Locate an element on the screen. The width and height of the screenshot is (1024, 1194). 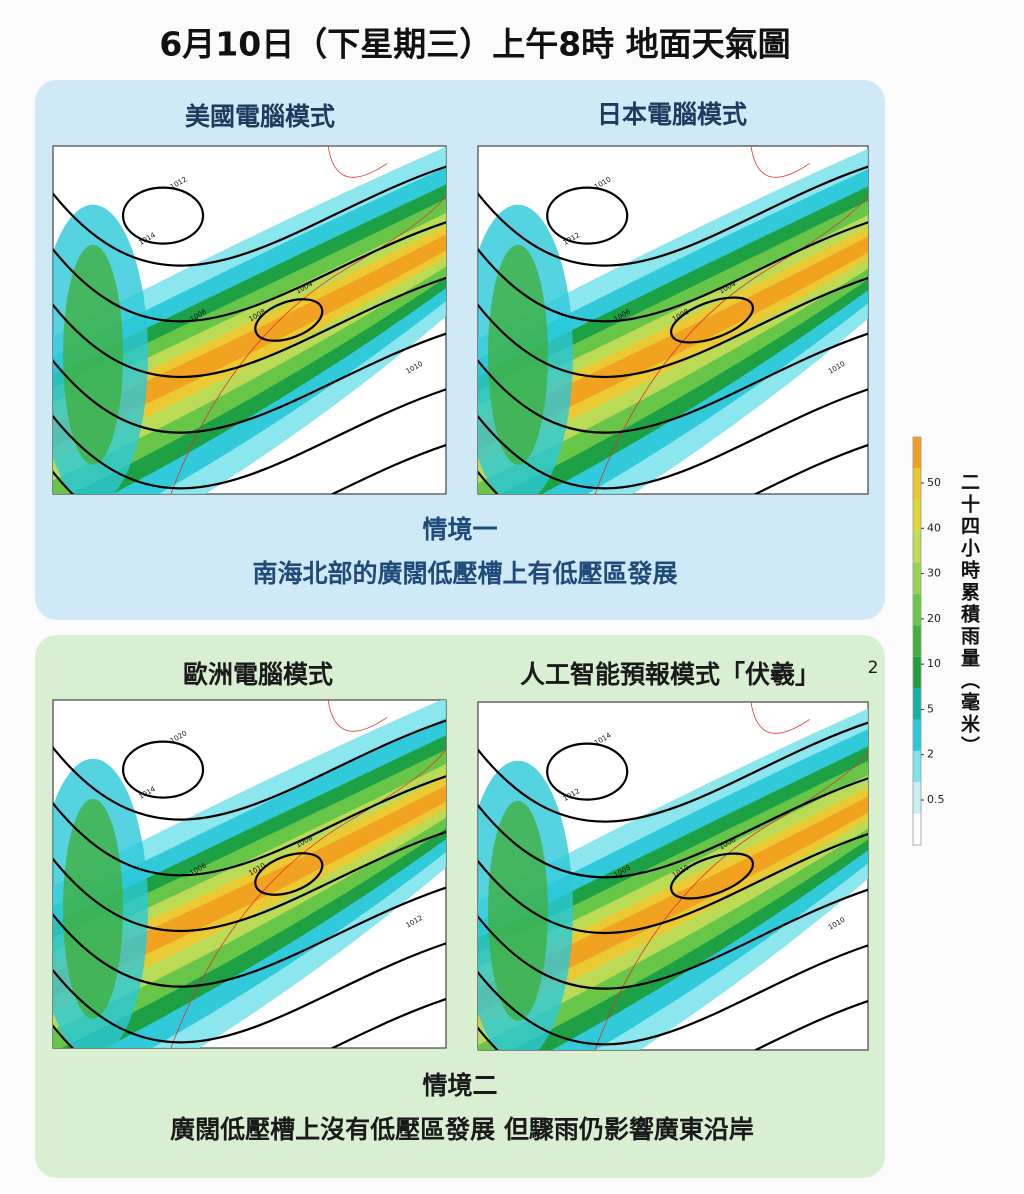
map-label: 人工智能預報模式「伏羲」 is located at coordinates (670, 674).